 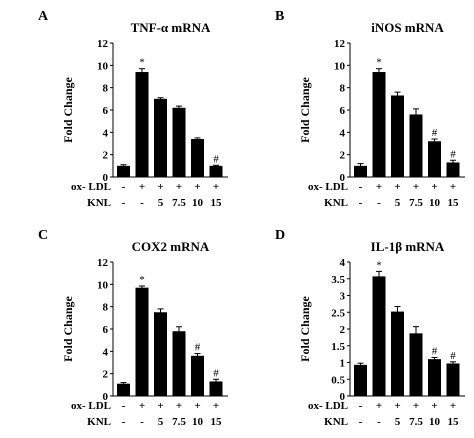 I want to click on knl-cell: 5, so click(x=398, y=422).